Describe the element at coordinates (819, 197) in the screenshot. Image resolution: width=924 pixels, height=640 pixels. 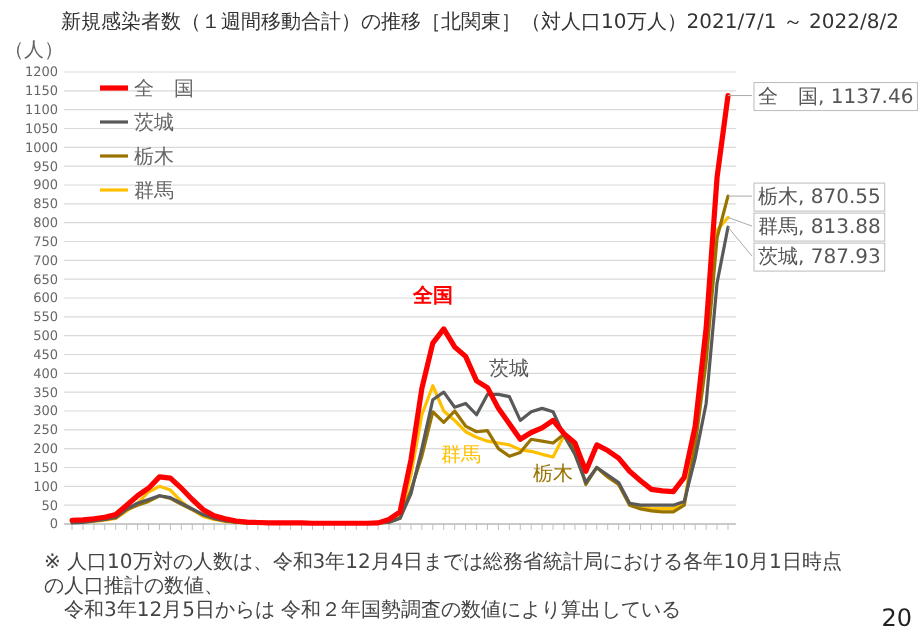
I see `data-label: 栃木, 870.55` at that location.